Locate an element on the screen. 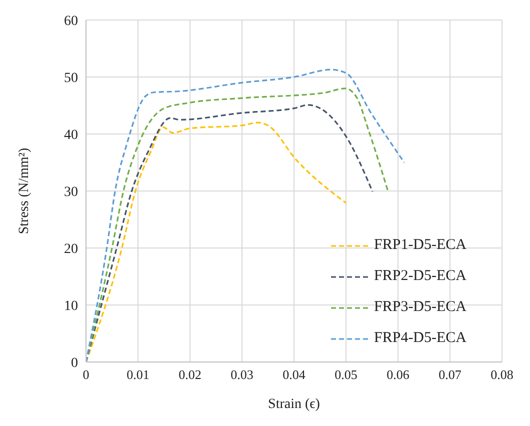 The height and width of the screenshot is (426, 530). x-tick-label: 0.05 is located at coordinates (346, 374).